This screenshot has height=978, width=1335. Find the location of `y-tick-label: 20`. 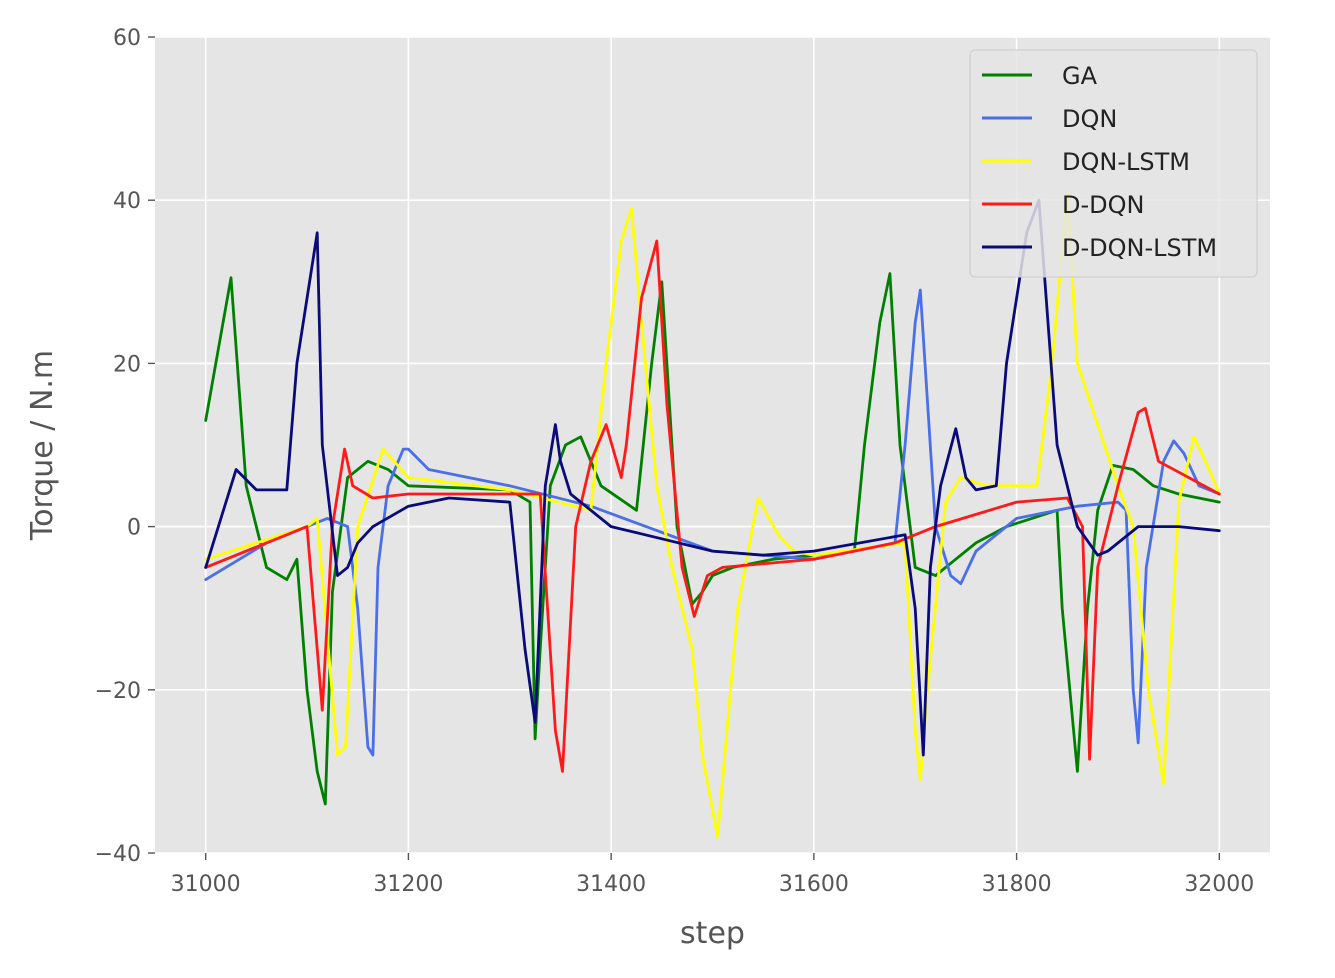

y-tick-label: 20 is located at coordinates (127, 364).